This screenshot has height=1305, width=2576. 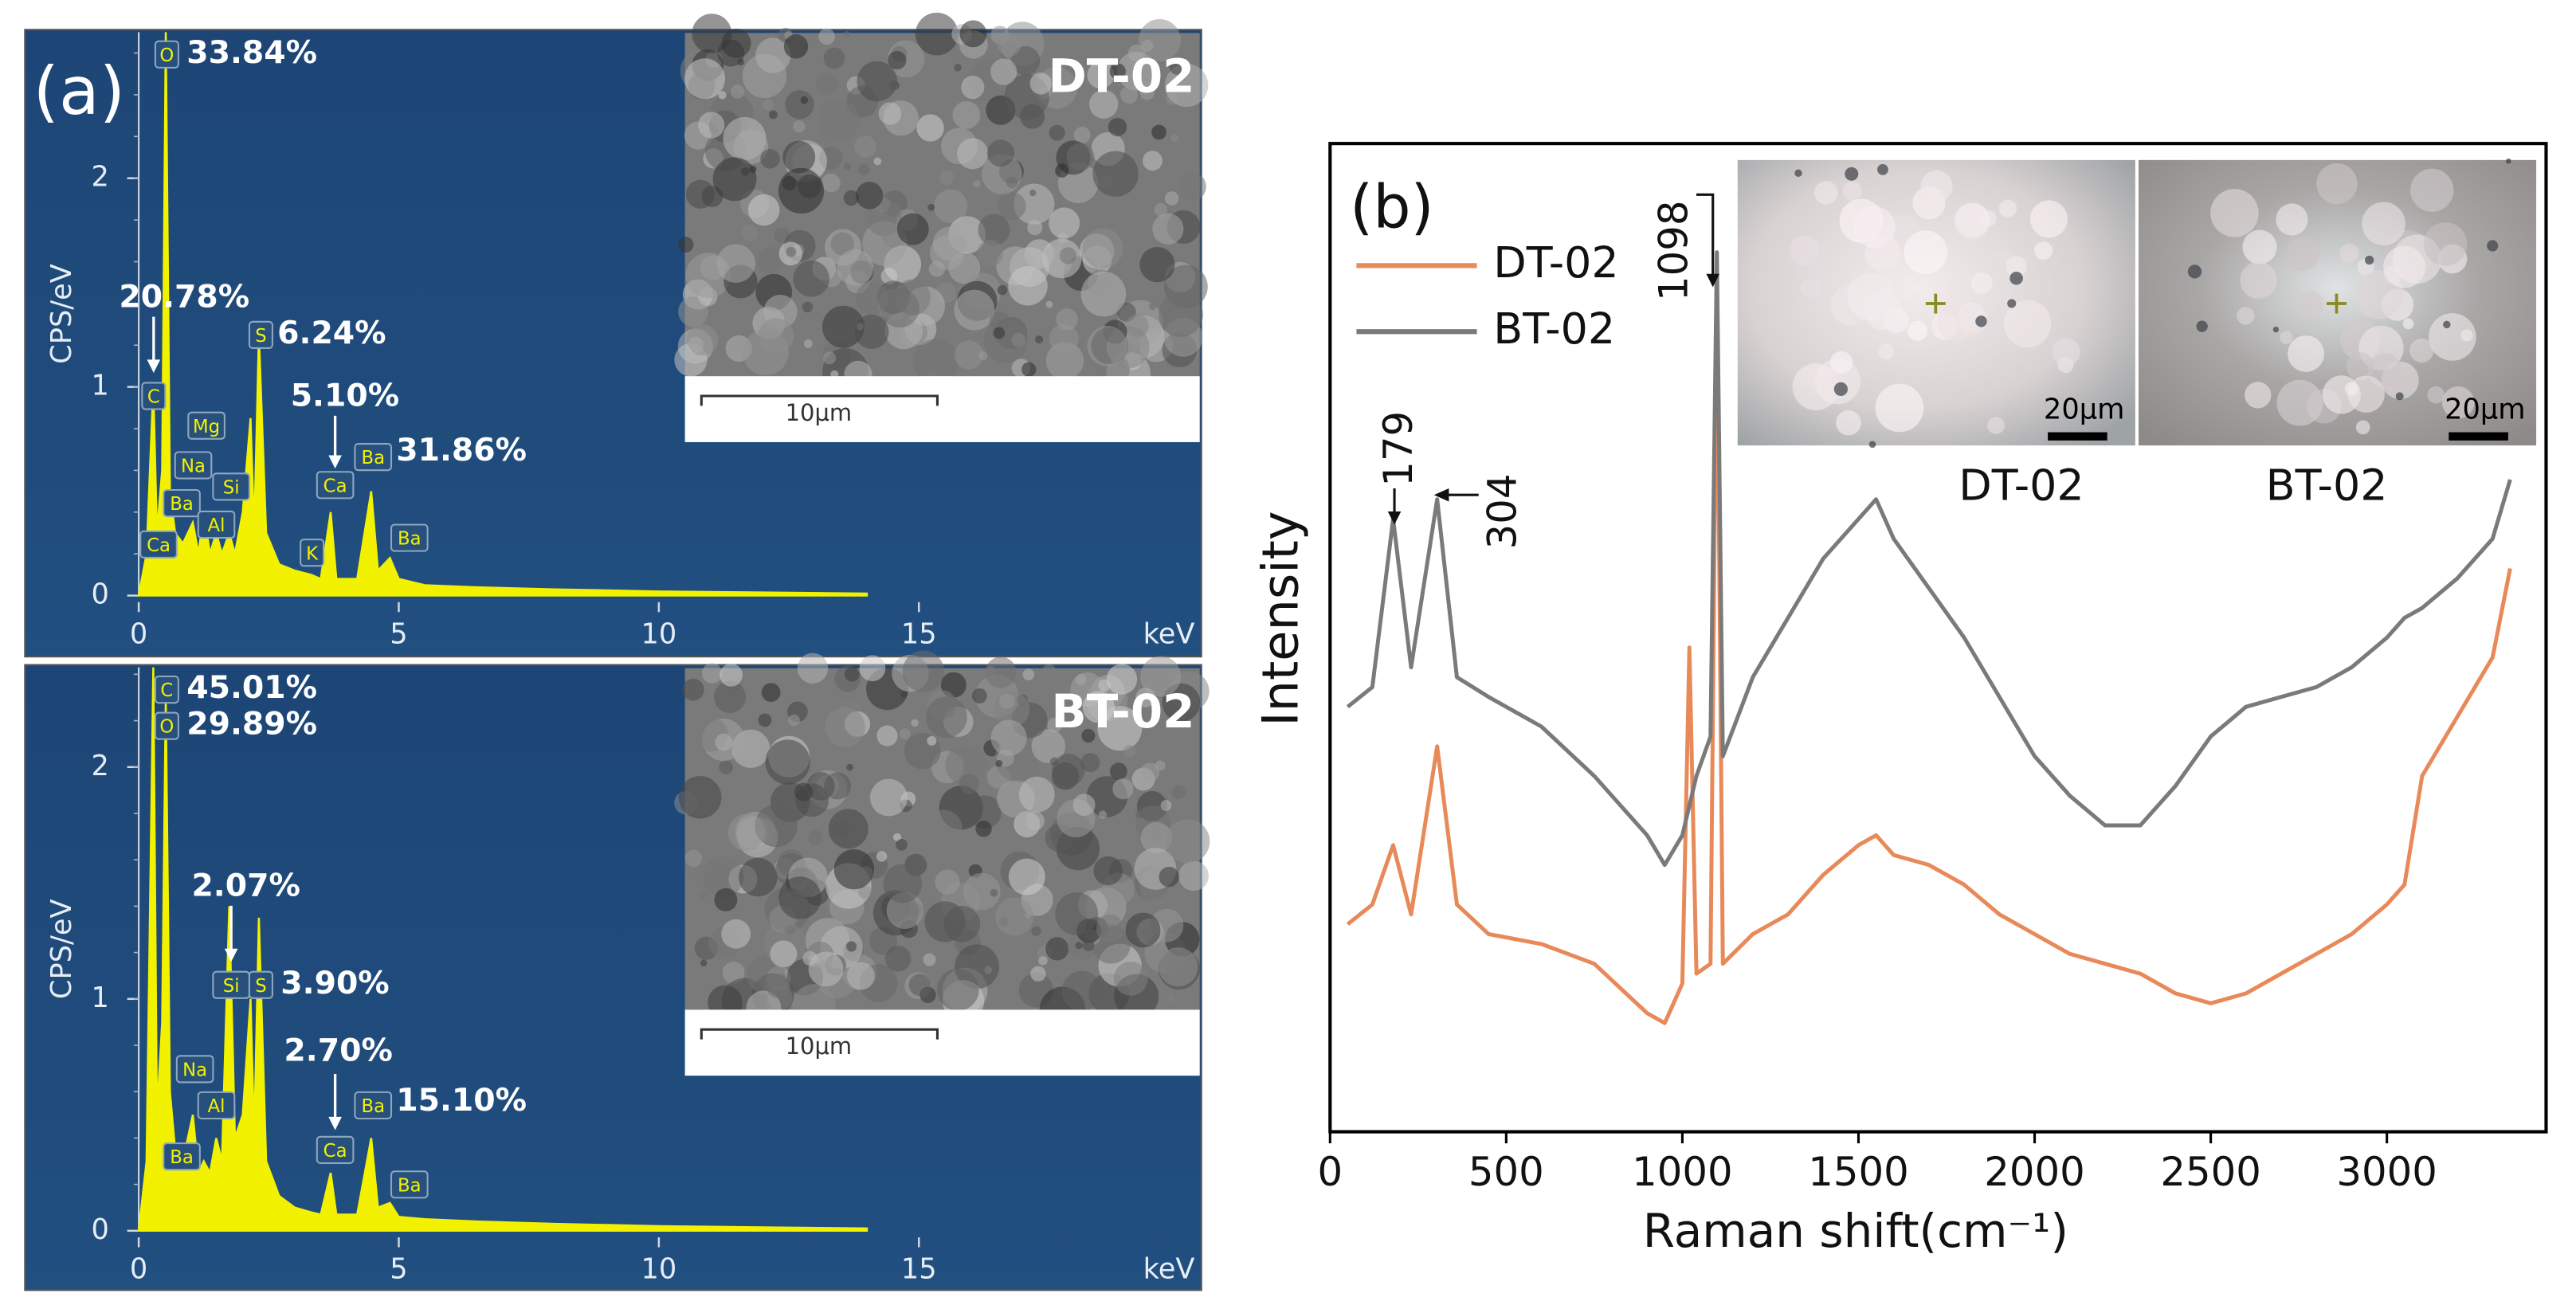 What do you see at coordinates (245, 886) in the screenshot?
I see `percentage-annotation: 2.07%` at bounding box center [245, 886].